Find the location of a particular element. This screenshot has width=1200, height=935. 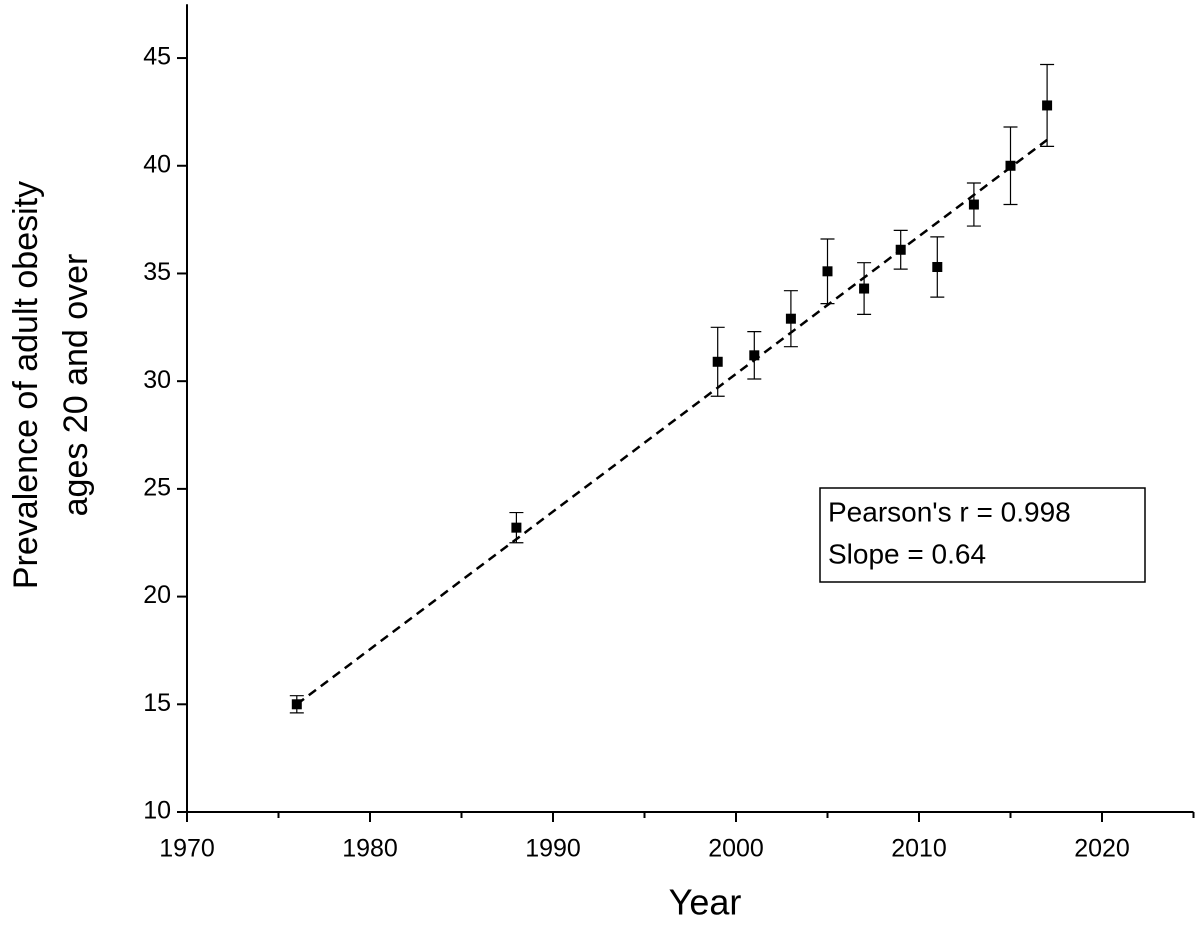

y-tick-label: 25 is located at coordinates (157, 487).